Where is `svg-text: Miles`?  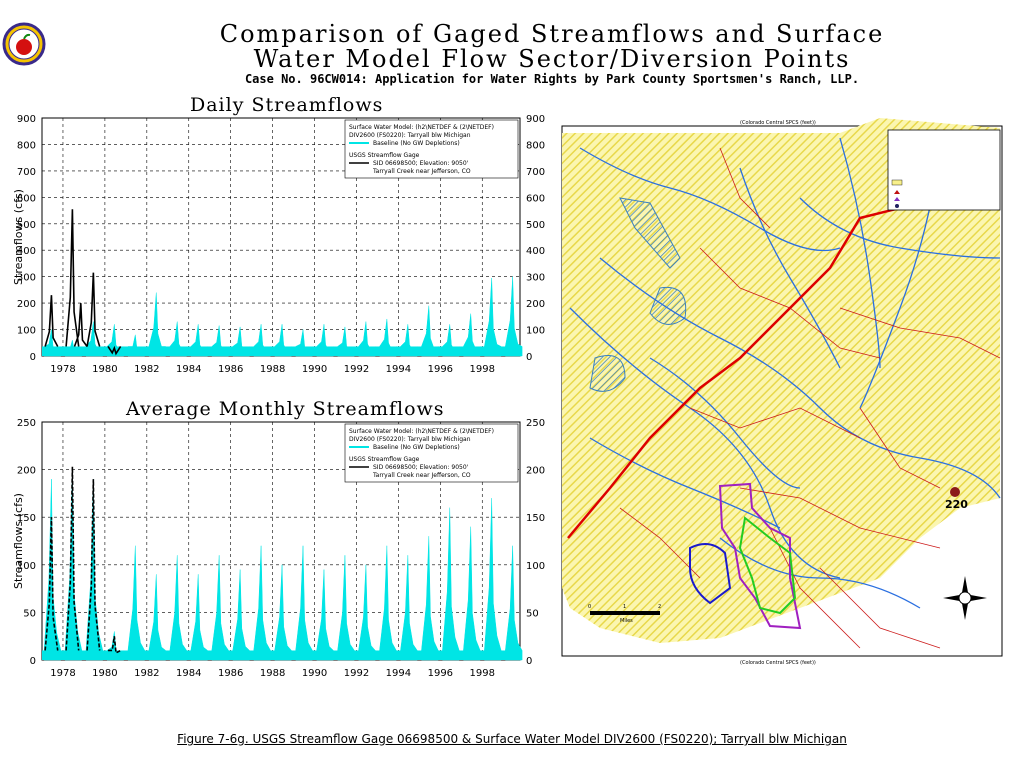
svg-text: Miles is located at coordinates (626, 621).